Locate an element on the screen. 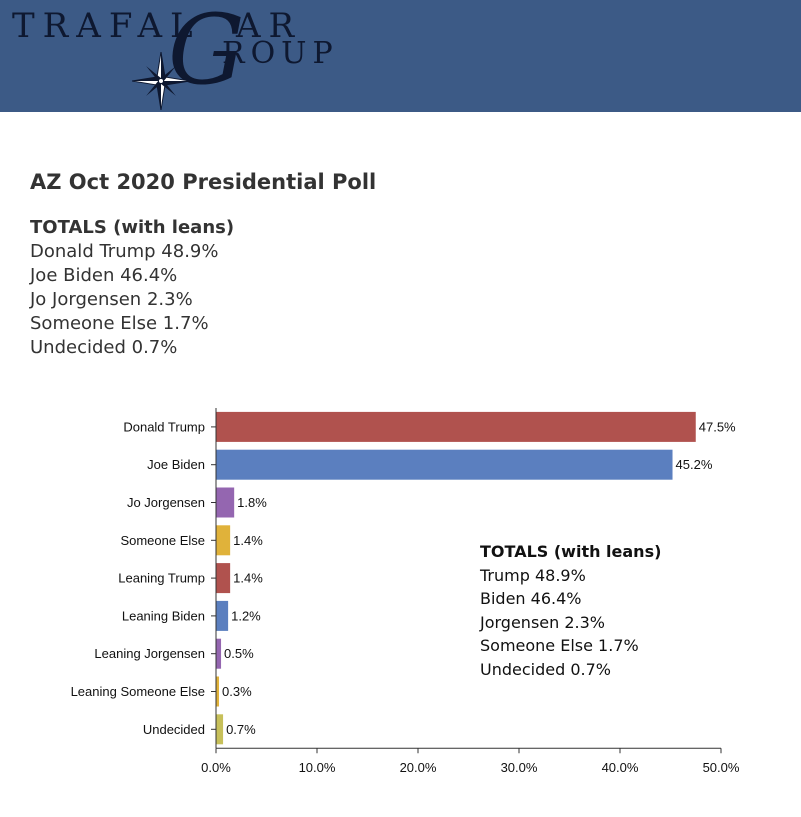  totals-line: Joe Biden 46.4% is located at coordinates (104, 275).